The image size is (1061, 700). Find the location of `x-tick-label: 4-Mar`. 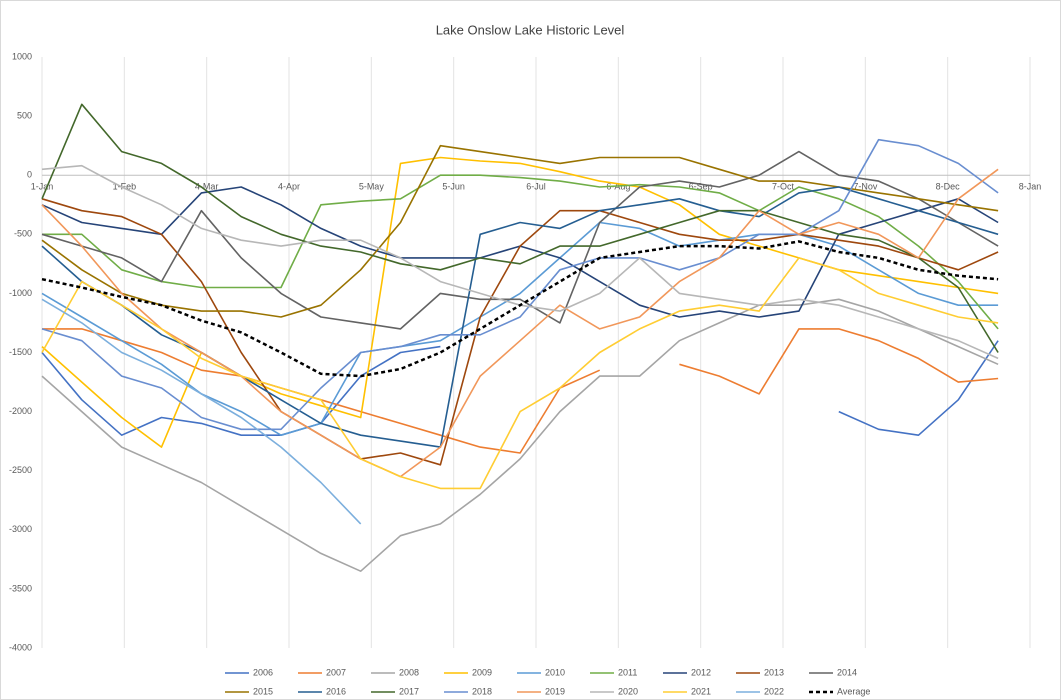

x-tick-label: 4-Mar is located at coordinates (207, 187).